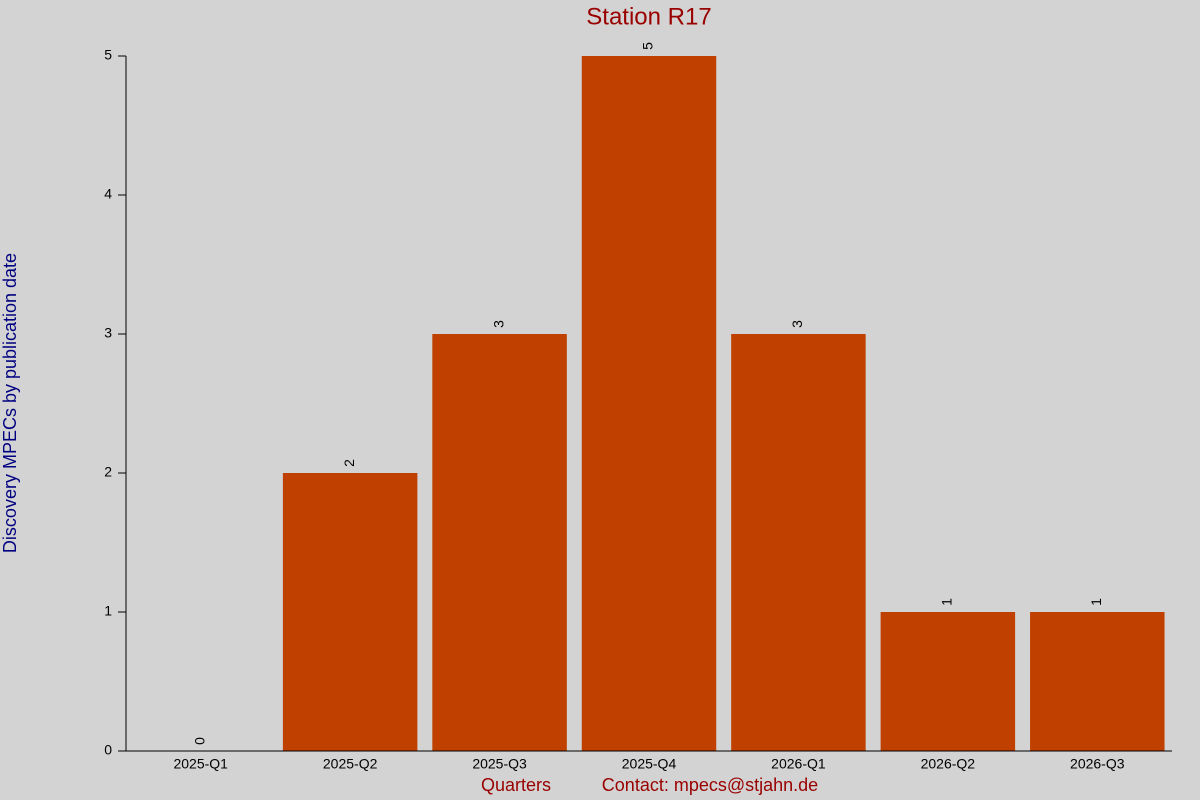 This screenshot has height=800, width=1200. What do you see at coordinates (108, 611) in the screenshot?
I see `y-tick-label: 1` at bounding box center [108, 611].